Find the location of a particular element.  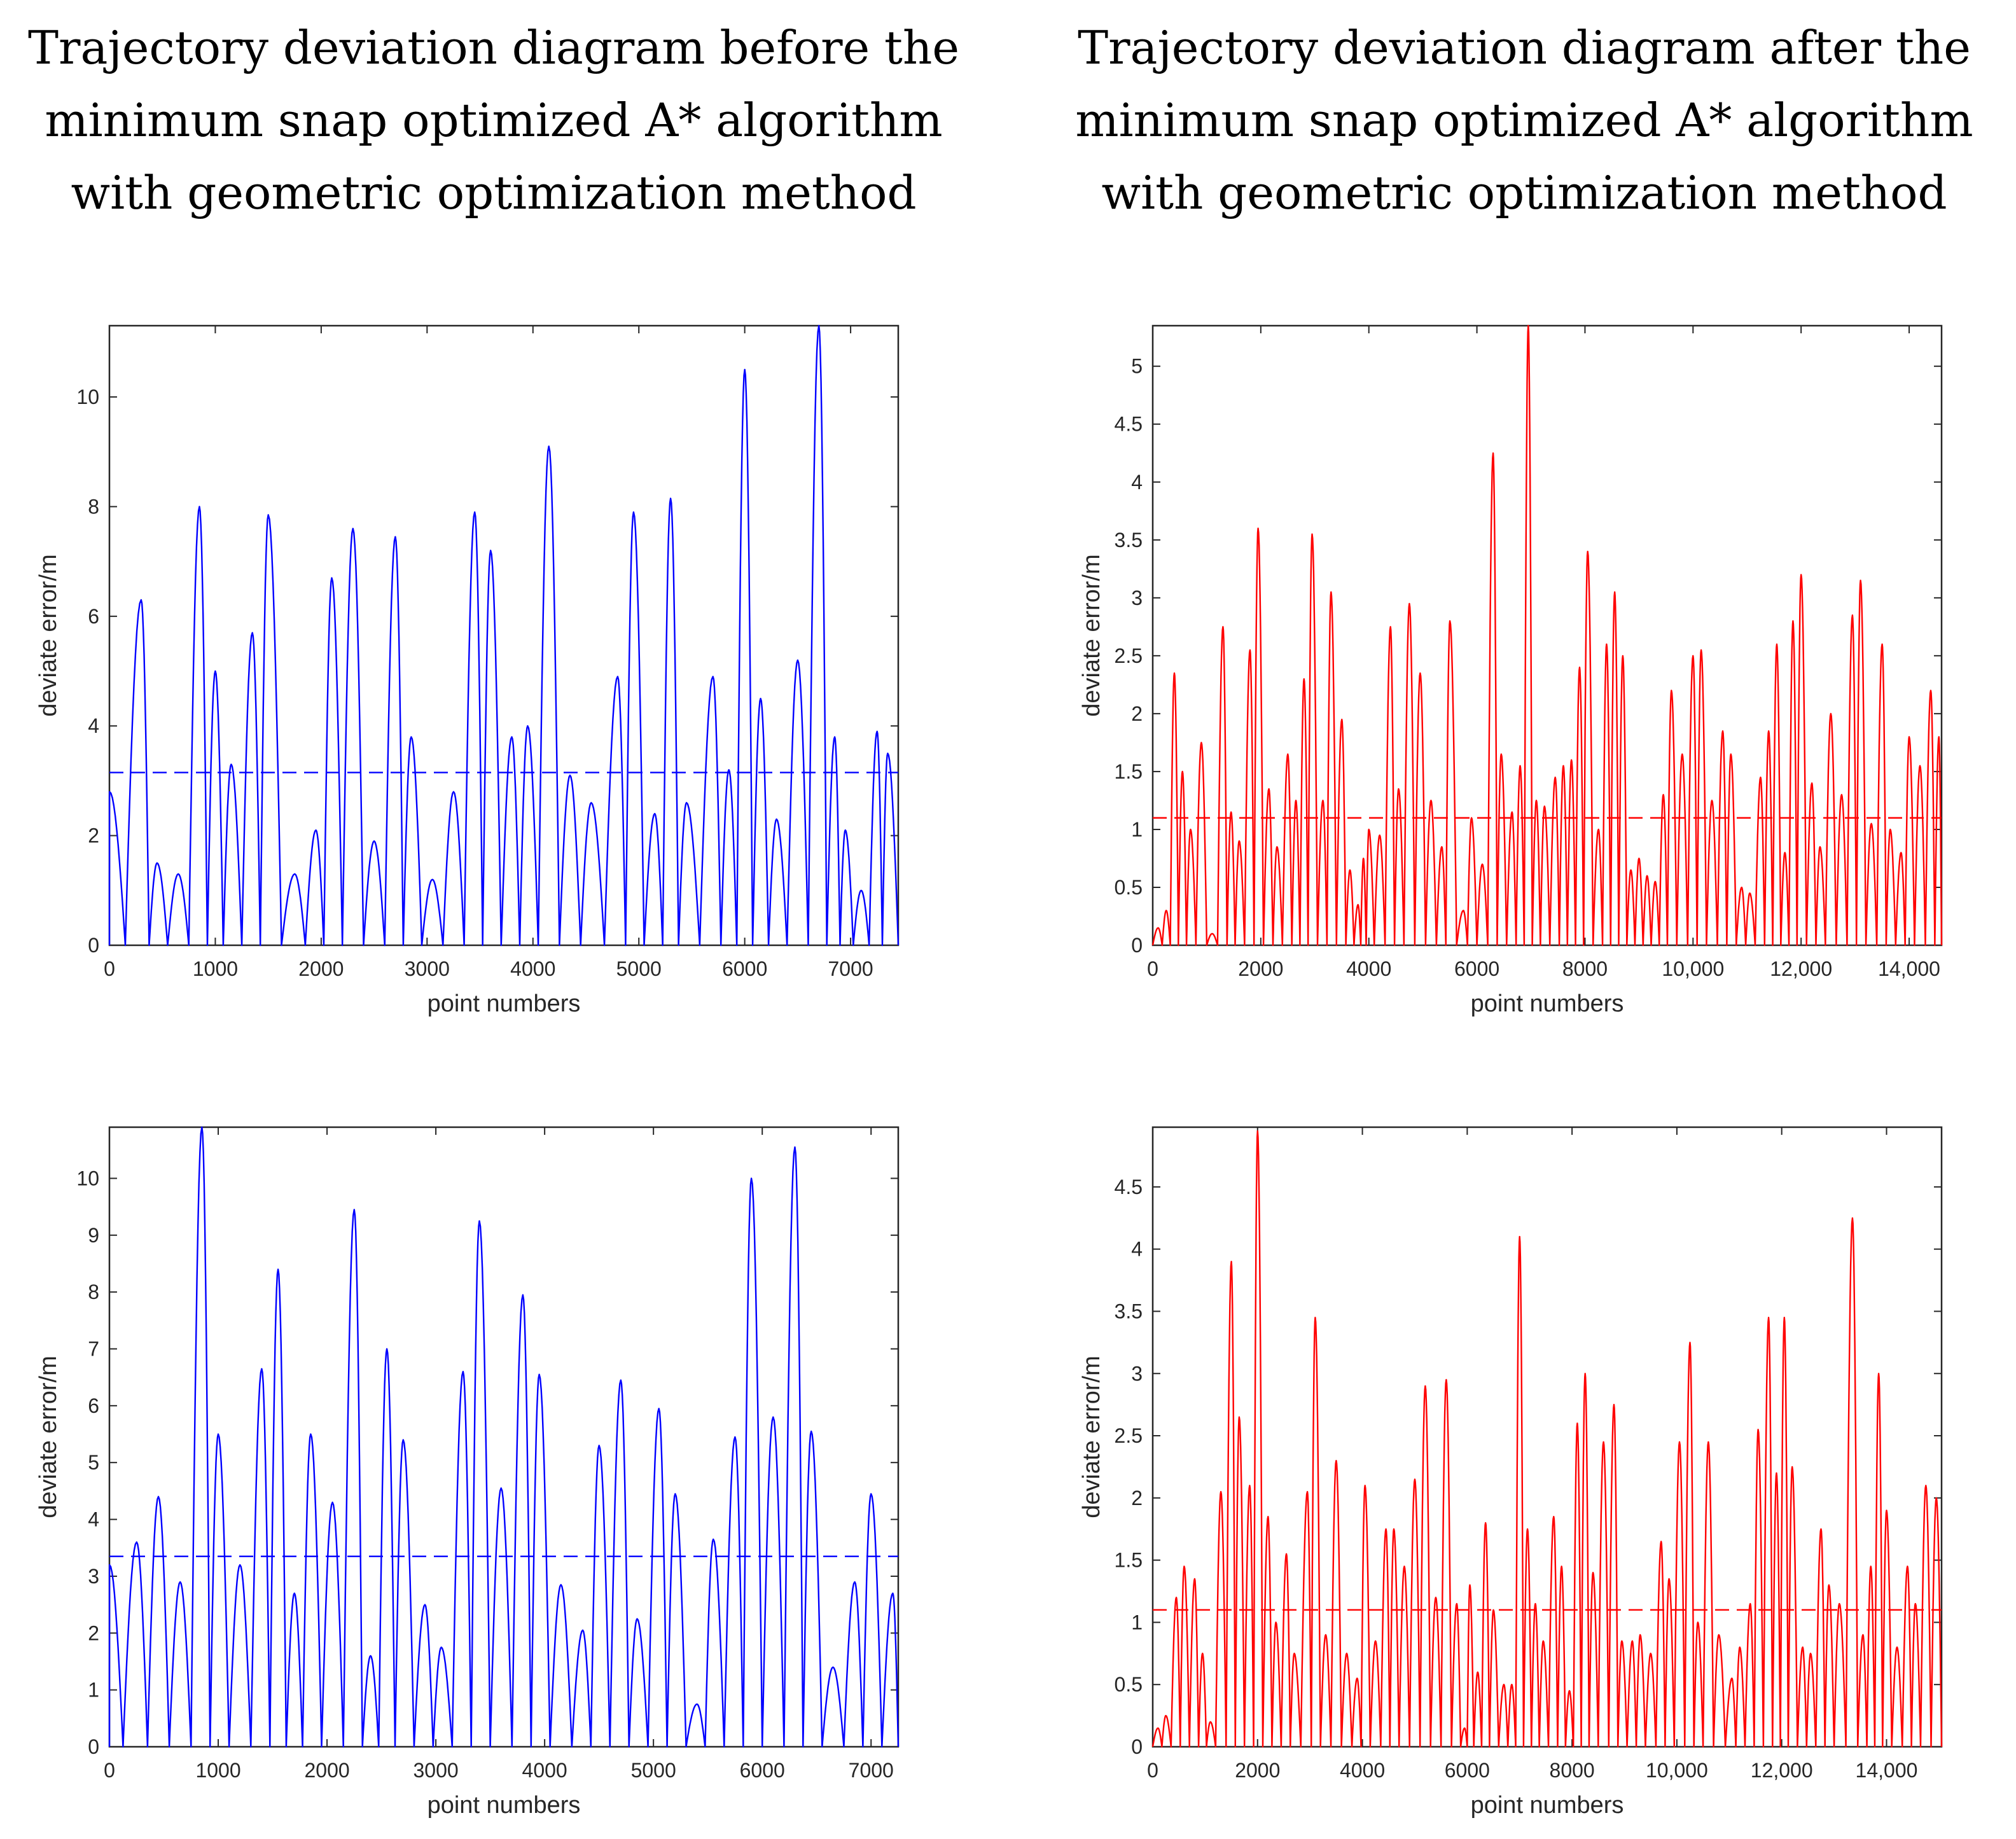

y-tick-label: 7 is located at coordinates (93, 1348).